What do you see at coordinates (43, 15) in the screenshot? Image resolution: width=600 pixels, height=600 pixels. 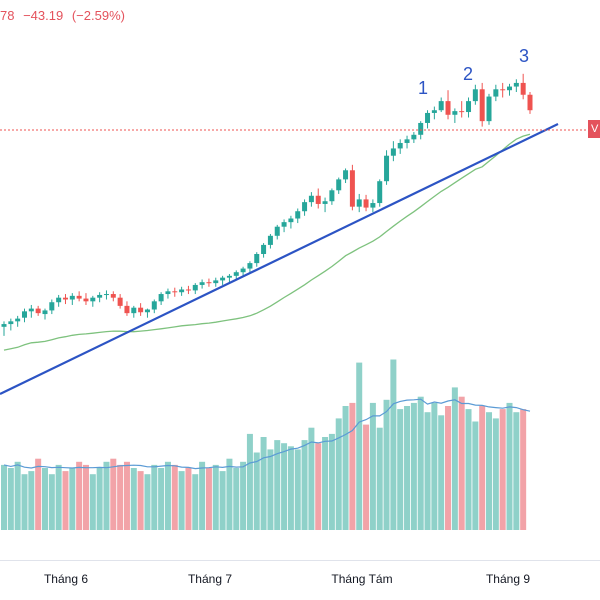 I see `change-value: −43.19` at bounding box center [43, 15].